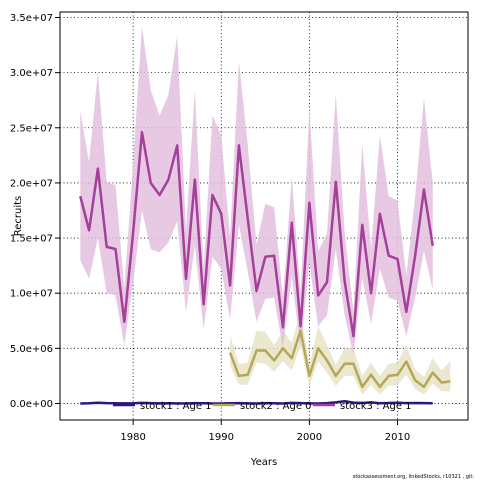  I want to click on x-tick-label: 2010, so click(397, 437).